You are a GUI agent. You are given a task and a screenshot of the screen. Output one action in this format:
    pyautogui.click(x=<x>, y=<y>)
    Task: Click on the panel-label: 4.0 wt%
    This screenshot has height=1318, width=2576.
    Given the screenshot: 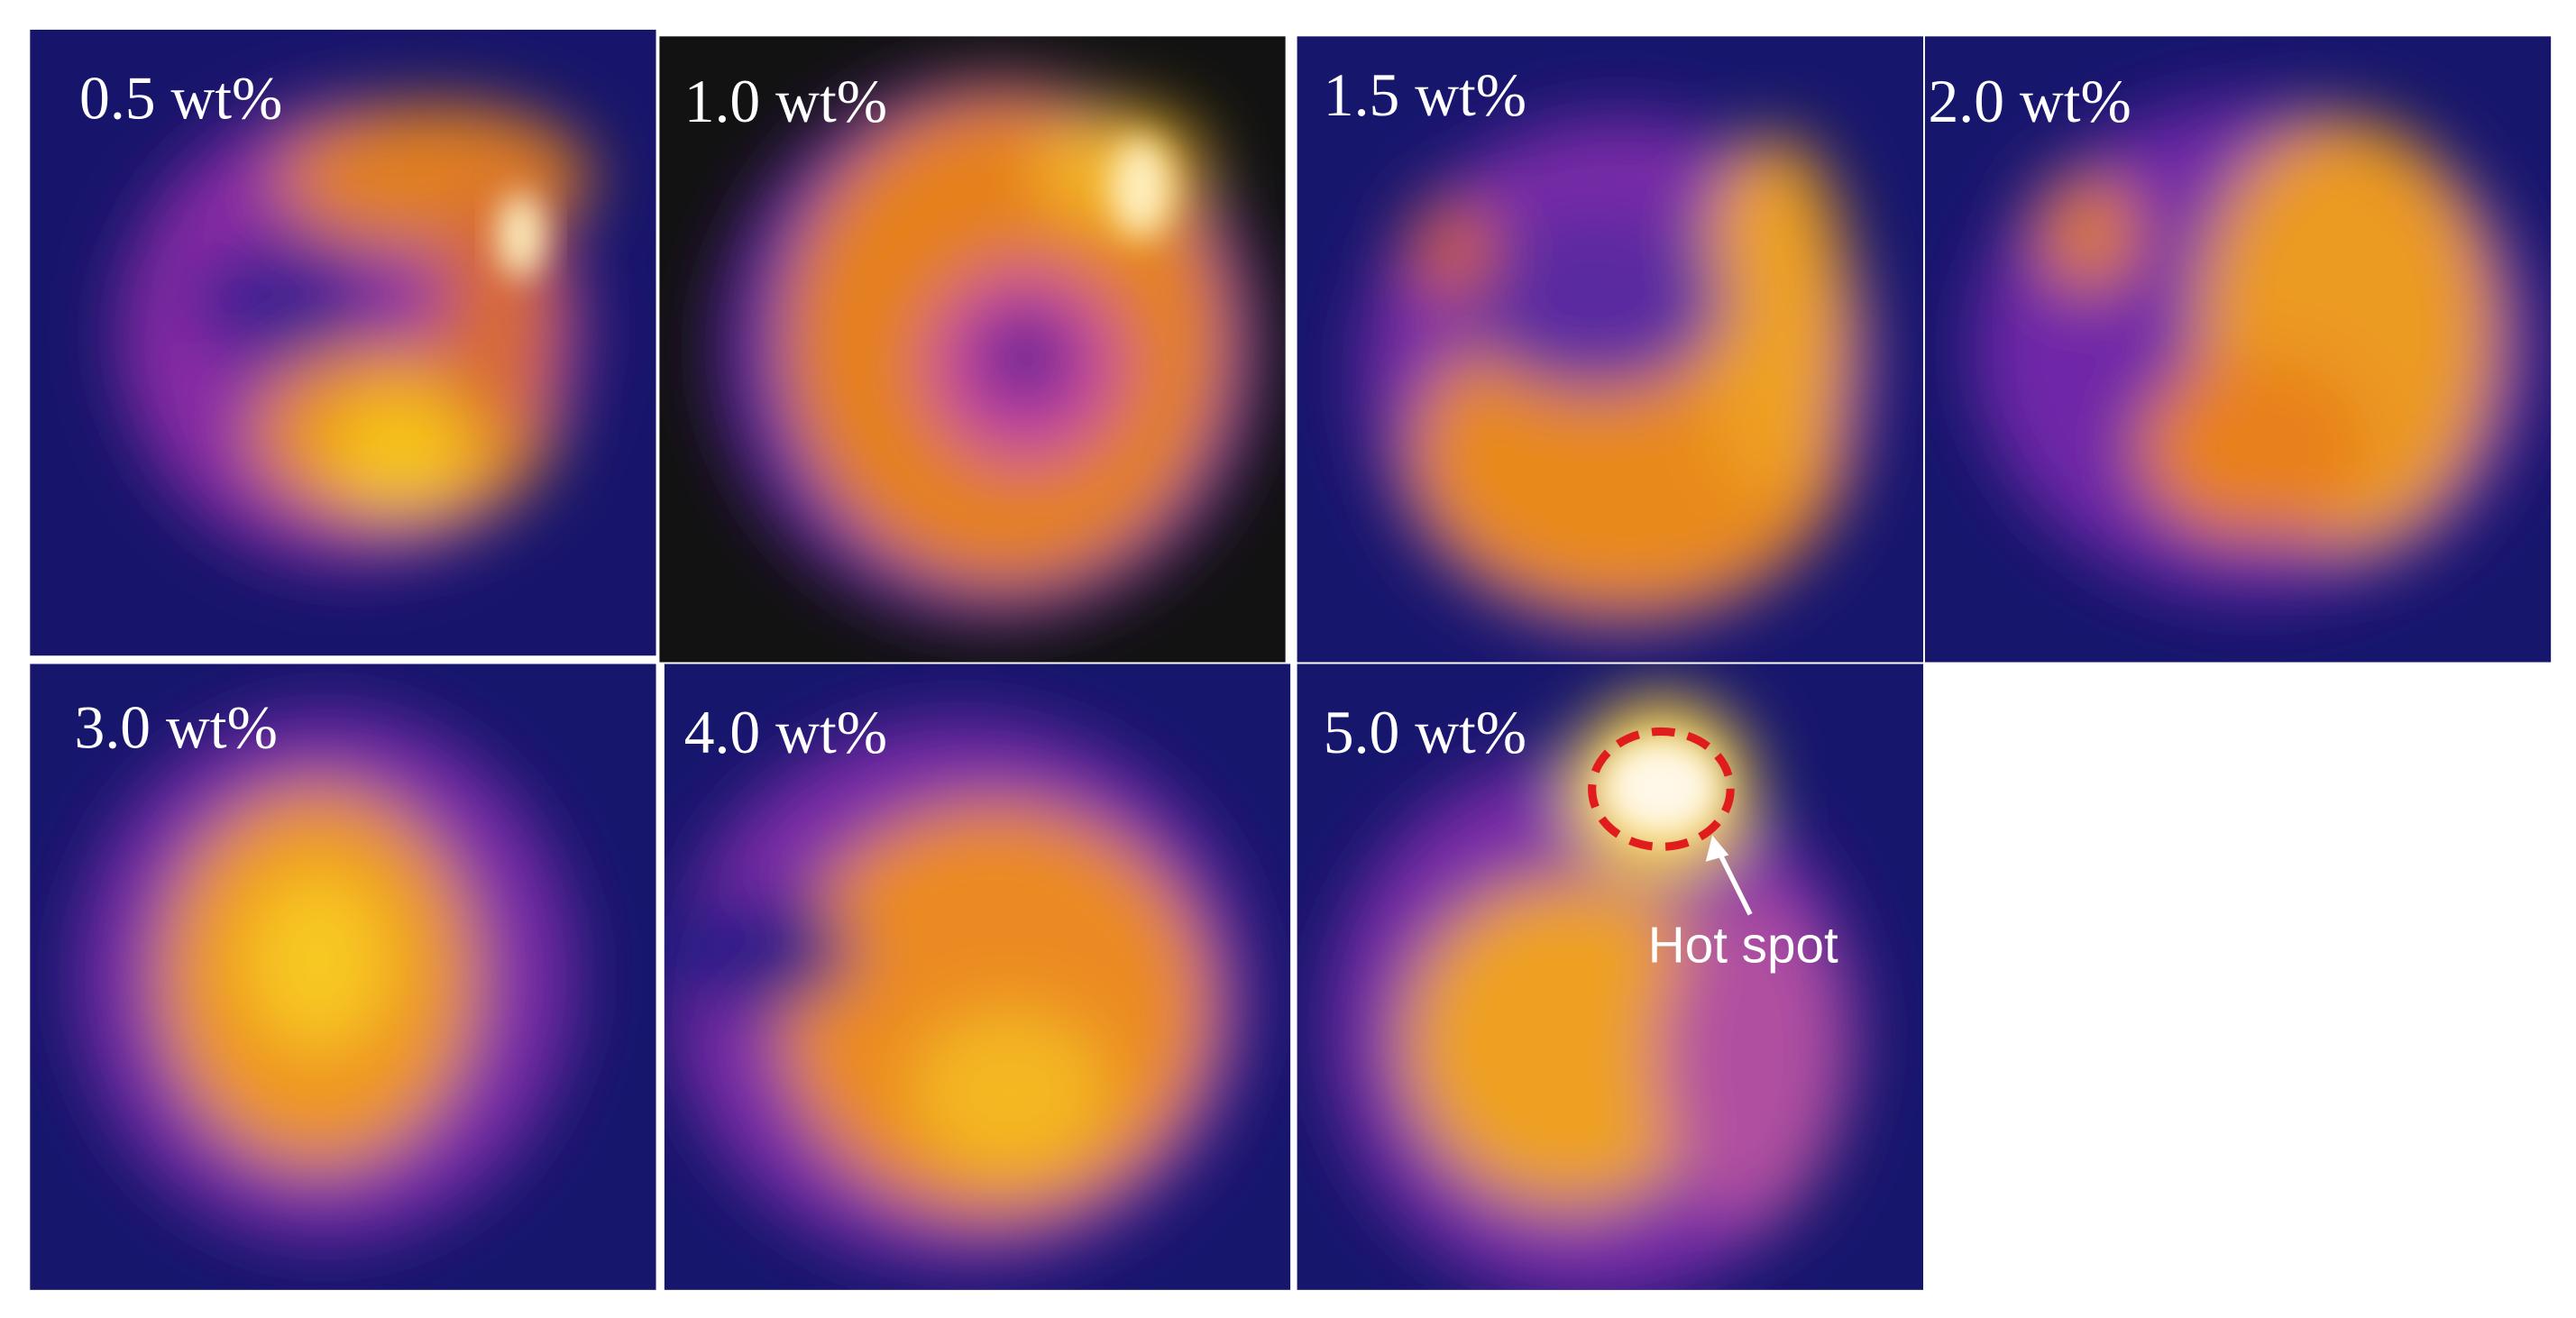 What is the action you would take?
    pyautogui.click(x=785, y=732)
    